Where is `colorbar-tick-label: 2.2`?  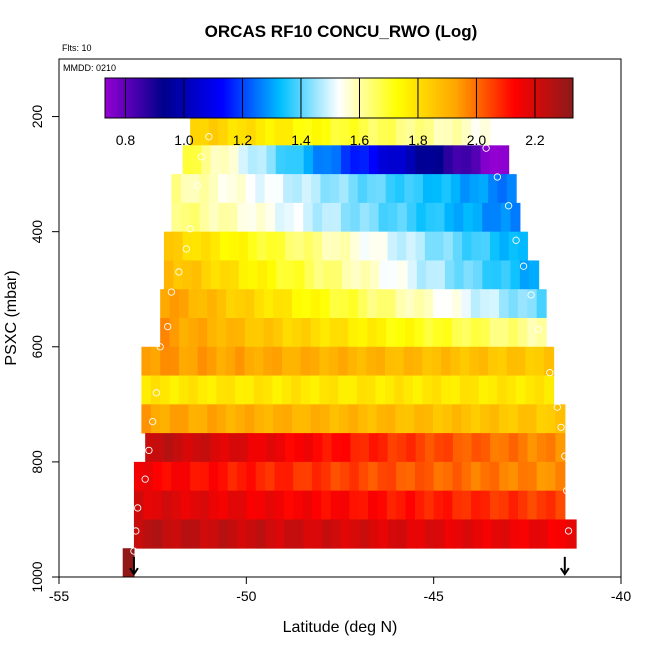 colorbar-tick-label: 2.2 is located at coordinates (535, 140).